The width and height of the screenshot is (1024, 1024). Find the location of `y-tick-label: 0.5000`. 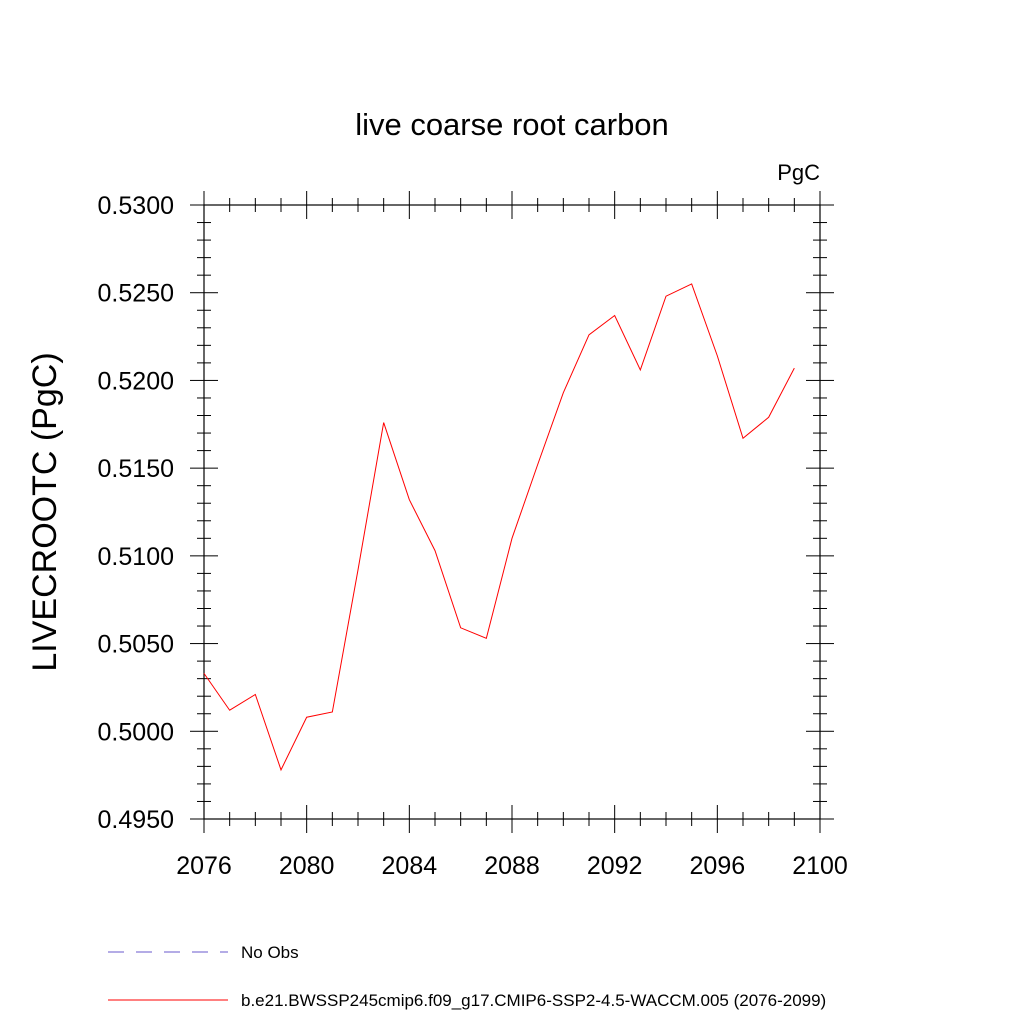

y-tick-label: 0.5000 is located at coordinates (136, 732).